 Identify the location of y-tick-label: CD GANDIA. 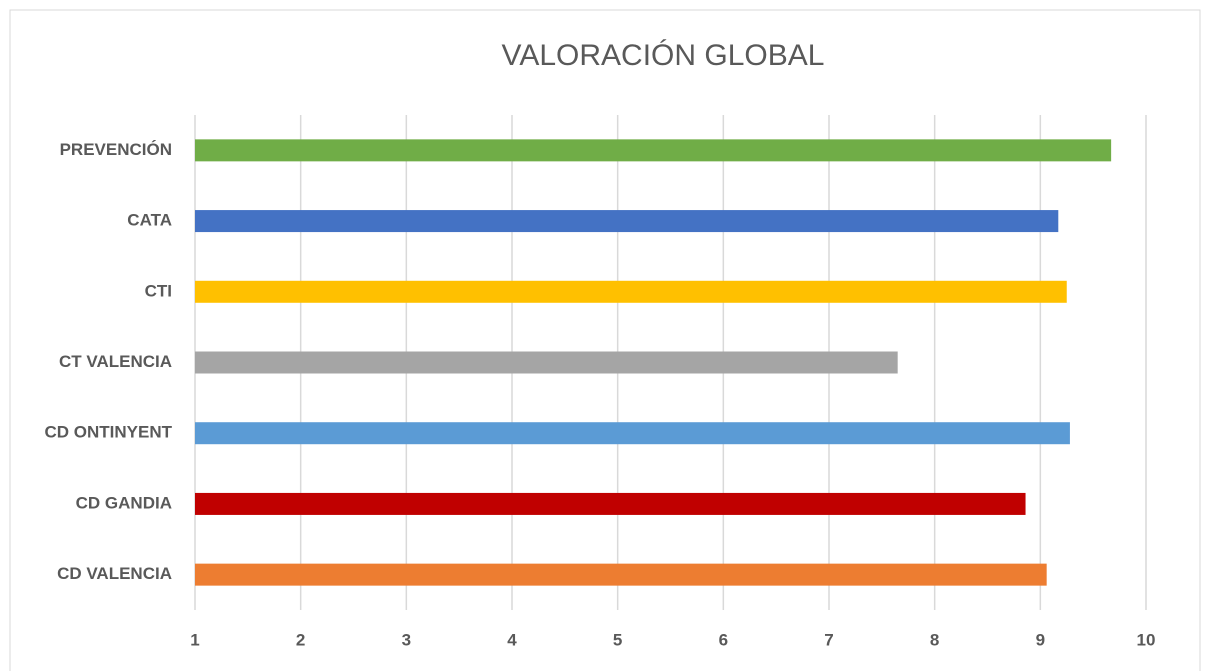
(124, 502).